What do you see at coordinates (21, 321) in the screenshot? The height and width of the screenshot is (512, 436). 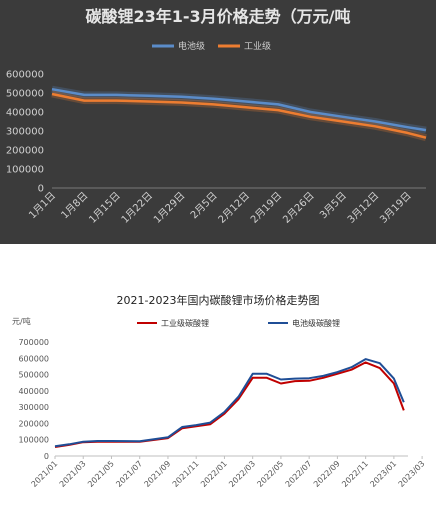 I see `chart-bottom-ylabel: 元/吨` at bounding box center [21, 321].